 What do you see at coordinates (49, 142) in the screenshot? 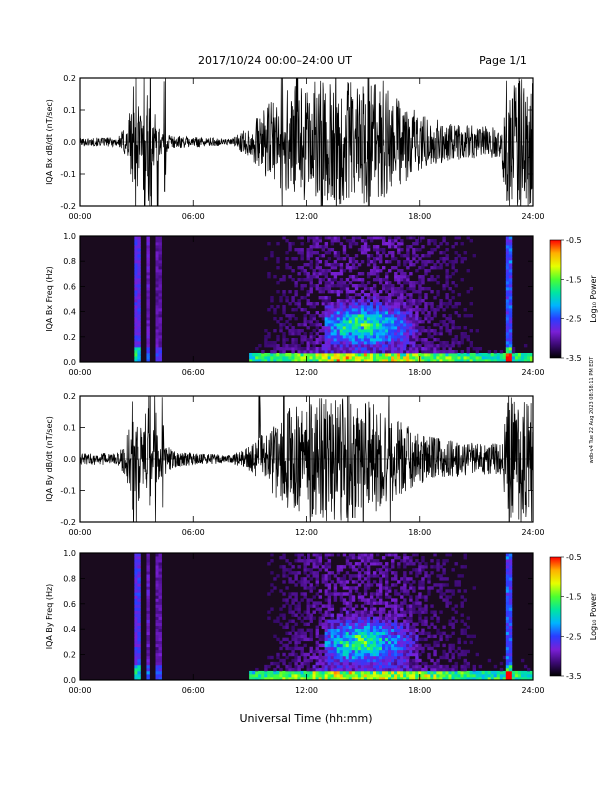
I see `y-axis-label: IQA Bx dB/dt (nT/sec)` at bounding box center [49, 142].